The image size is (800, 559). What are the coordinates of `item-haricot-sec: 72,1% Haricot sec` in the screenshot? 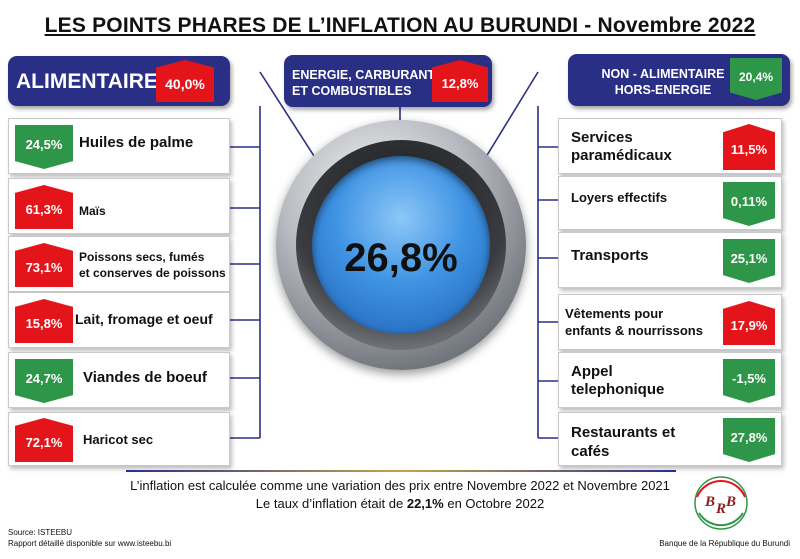 It's located at (119, 439).